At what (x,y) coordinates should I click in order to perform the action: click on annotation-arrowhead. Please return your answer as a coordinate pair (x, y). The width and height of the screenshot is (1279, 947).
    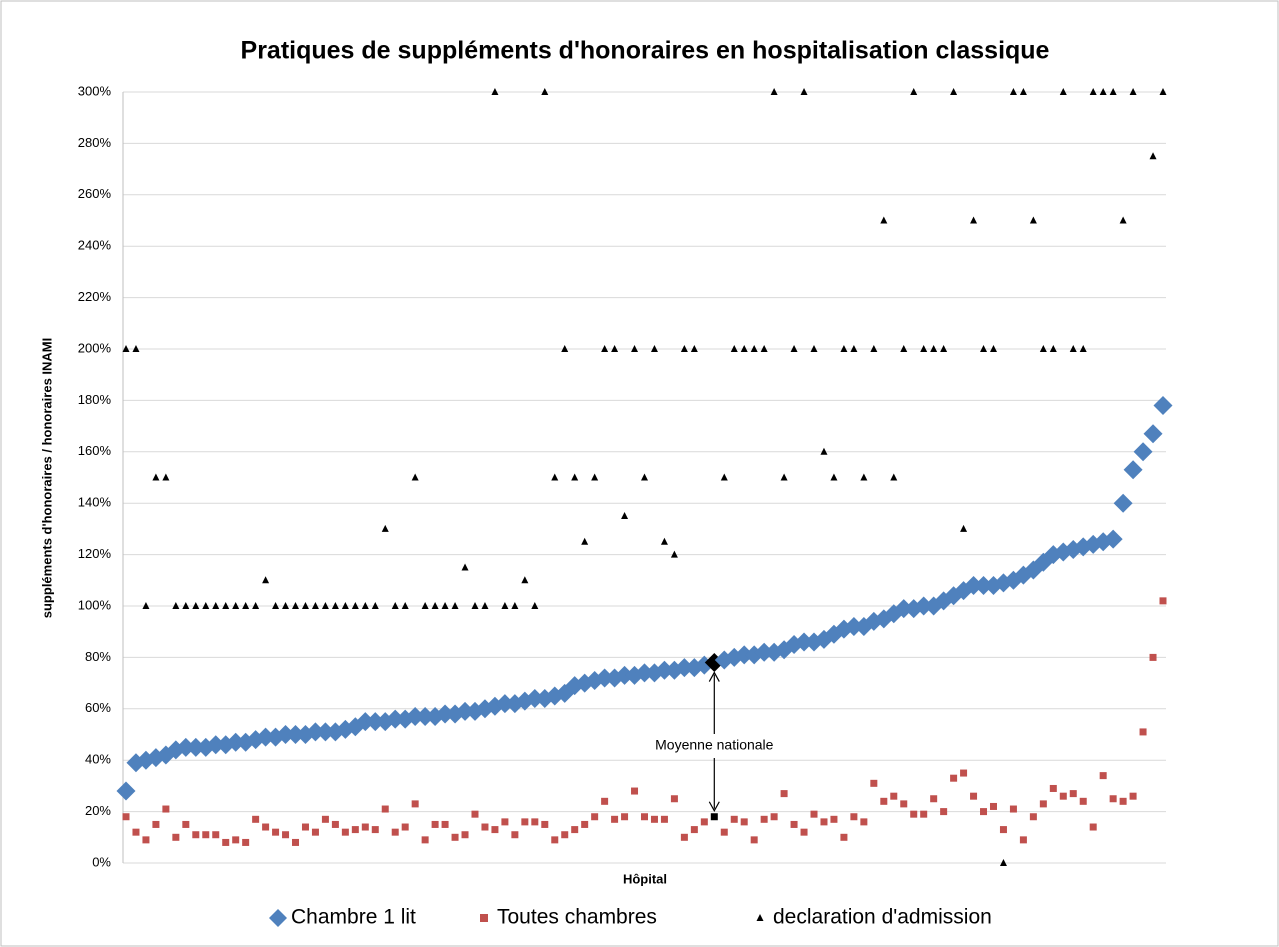
    Looking at the image, I should click on (714, 676).